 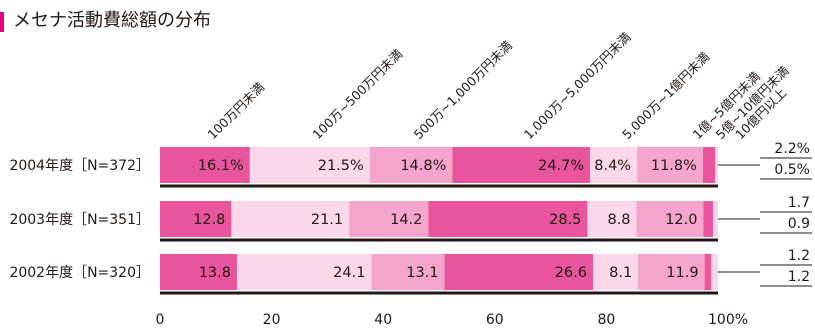 What do you see at coordinates (79, 166) in the screenshot?
I see `row-label: 2004年度［N=372］` at bounding box center [79, 166].